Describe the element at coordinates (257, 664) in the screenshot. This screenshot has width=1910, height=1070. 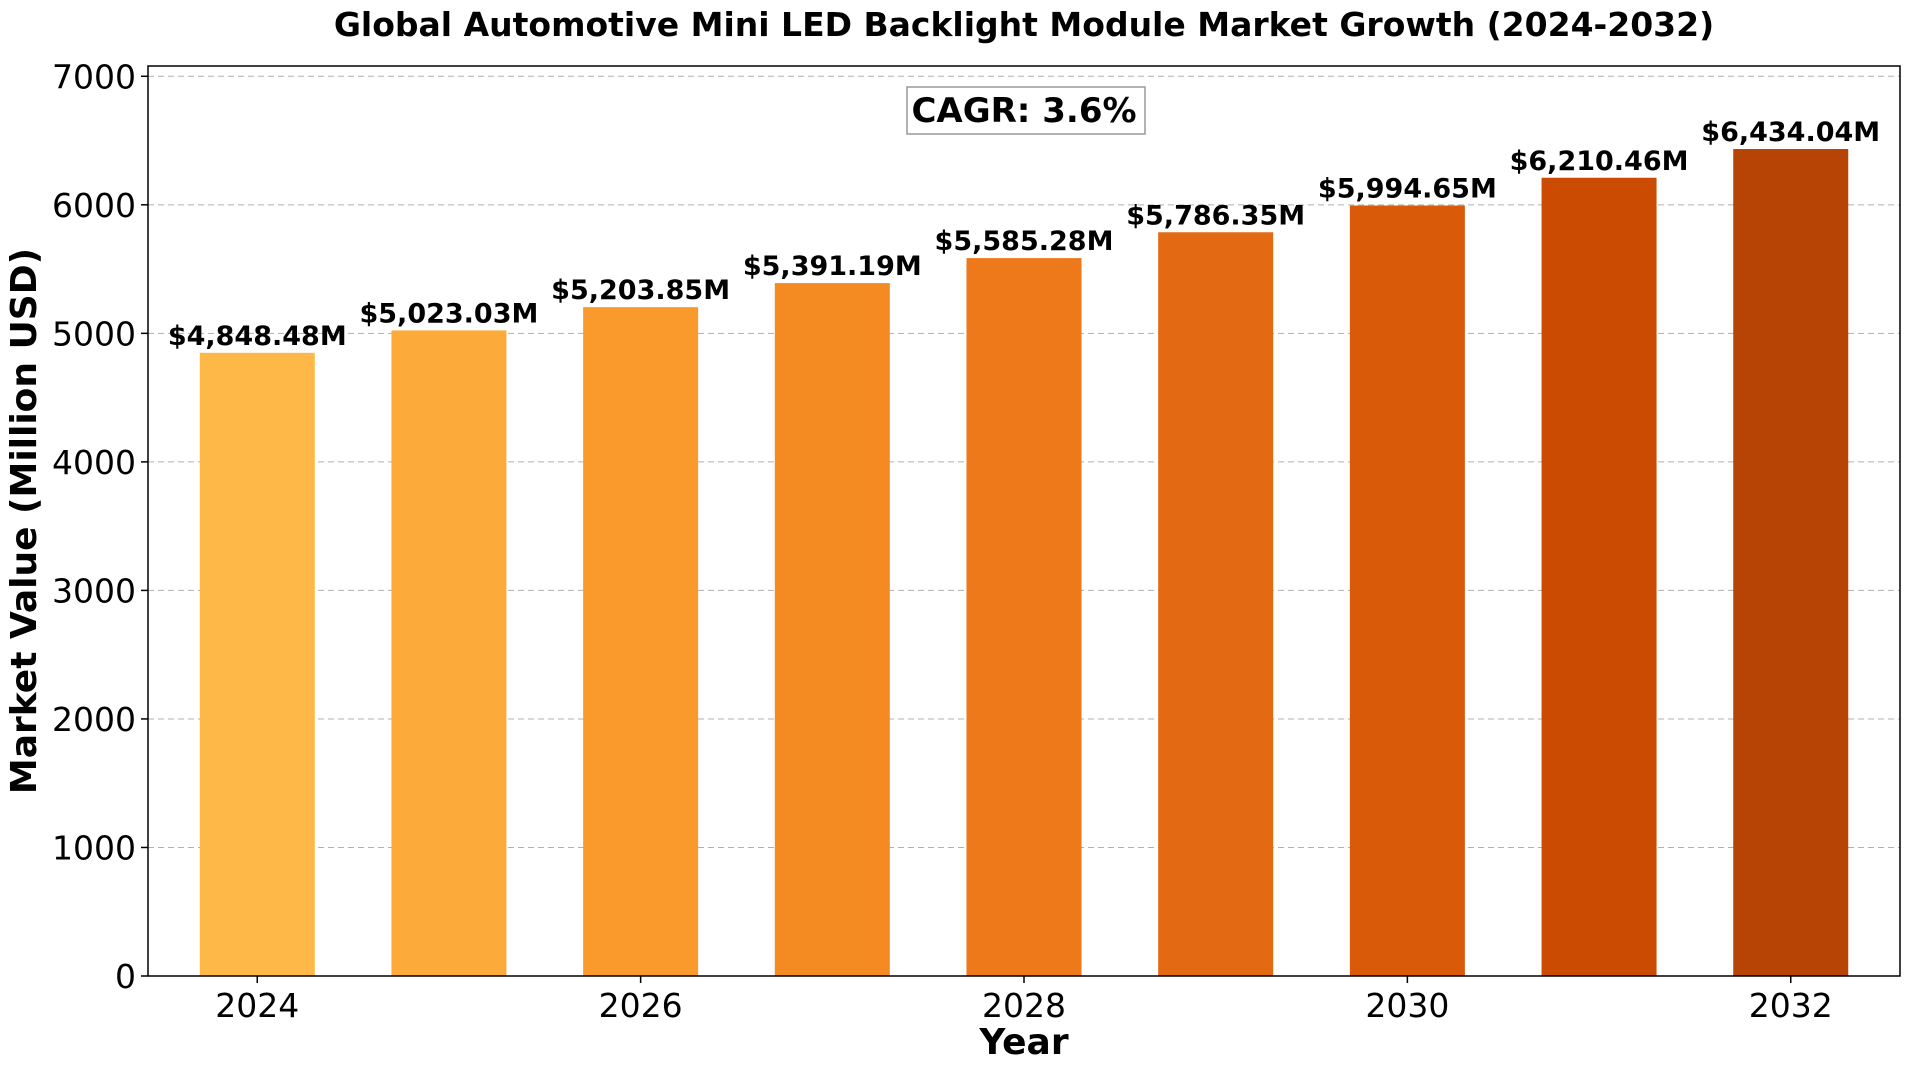
I see `bar-2024` at that location.